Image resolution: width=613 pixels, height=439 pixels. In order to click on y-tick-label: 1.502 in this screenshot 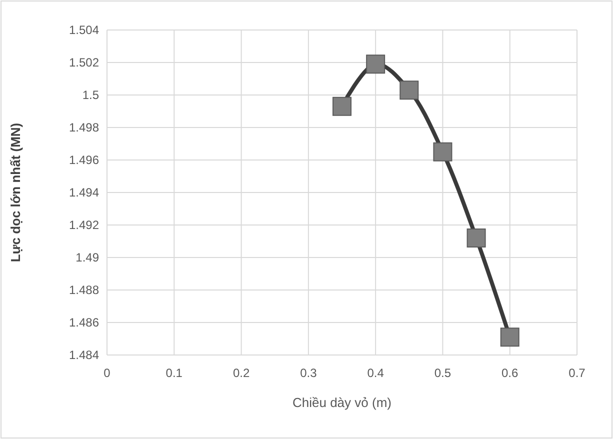, I will do `click(84, 63)`.